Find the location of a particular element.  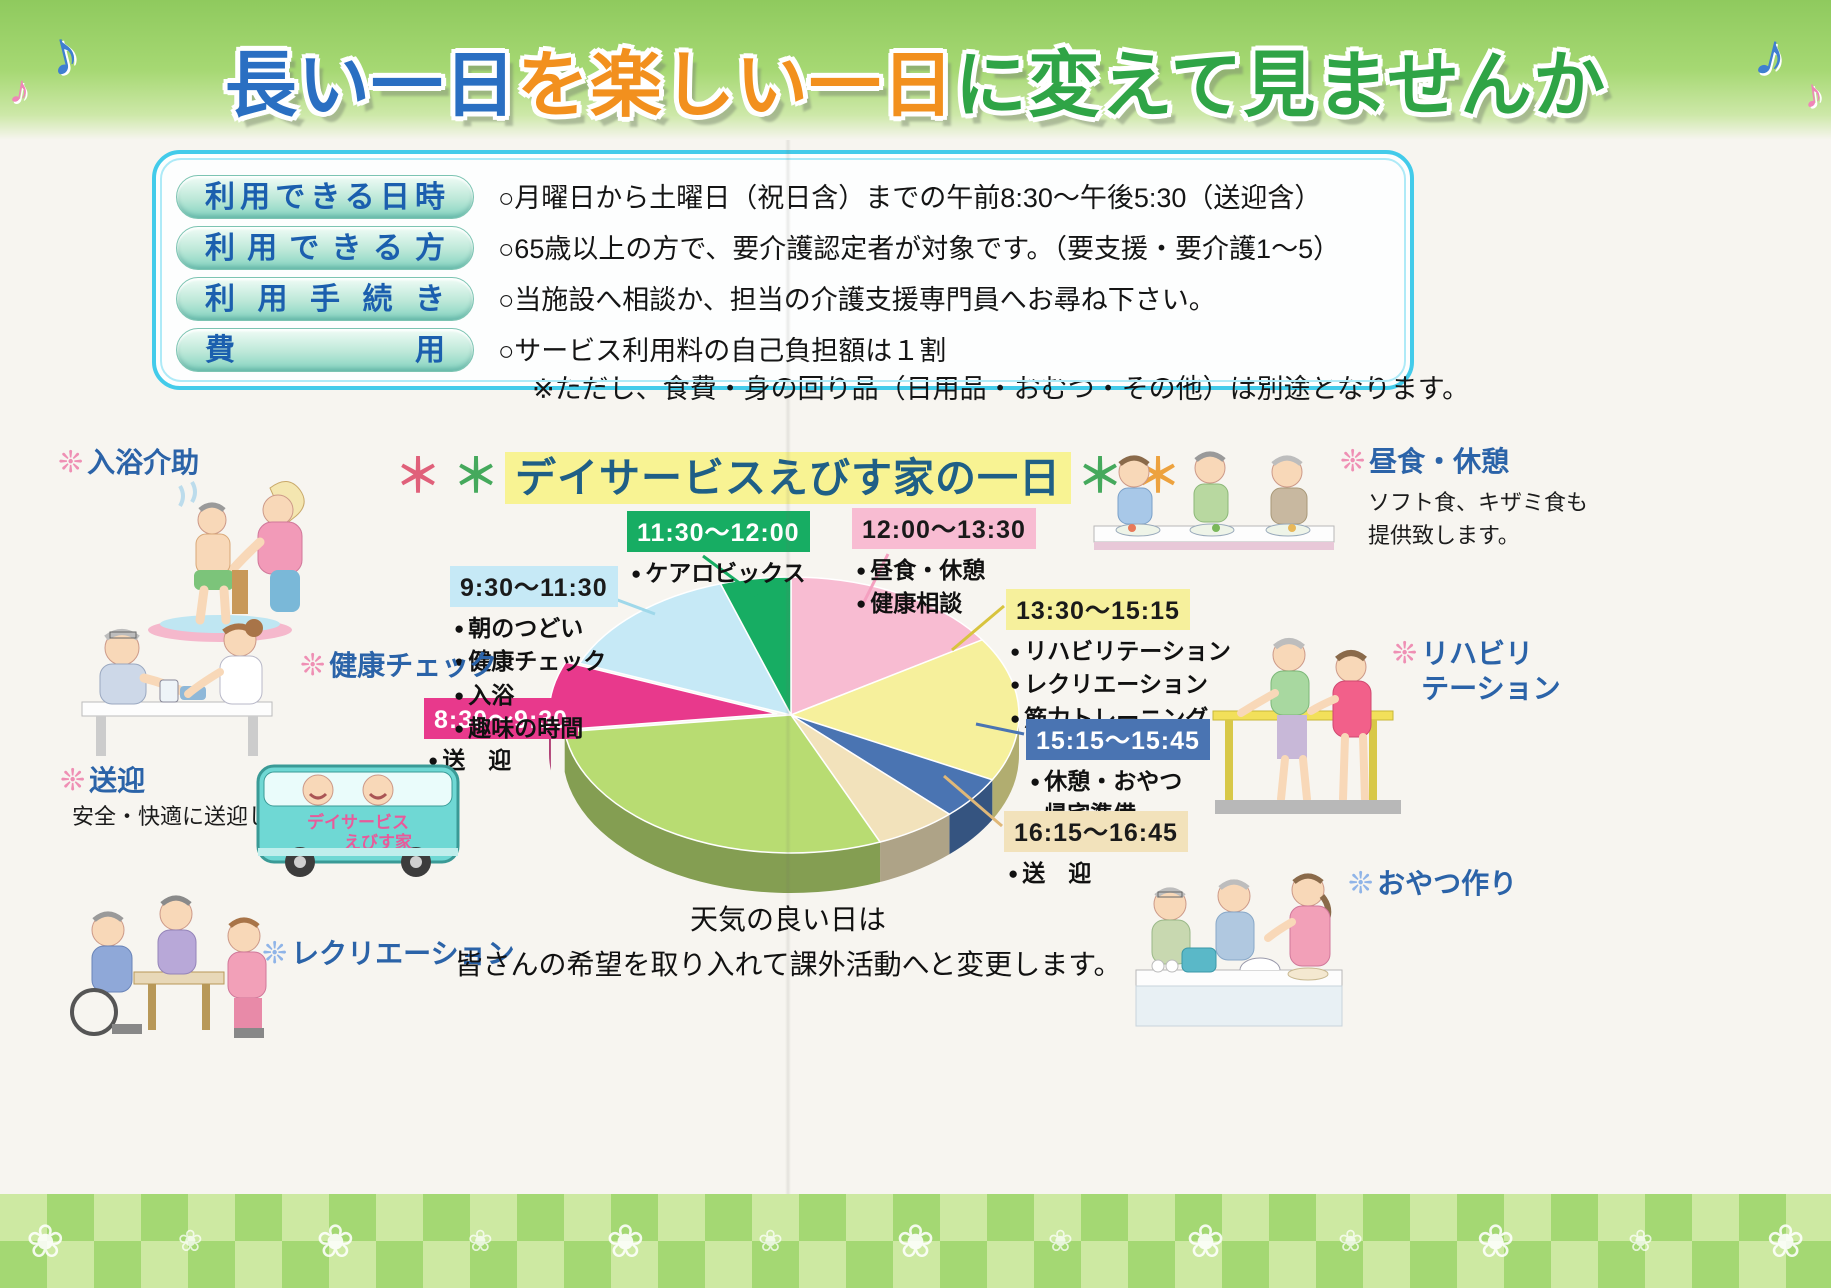

activity-item: リハビリテーション is located at coordinates (1120, 651).